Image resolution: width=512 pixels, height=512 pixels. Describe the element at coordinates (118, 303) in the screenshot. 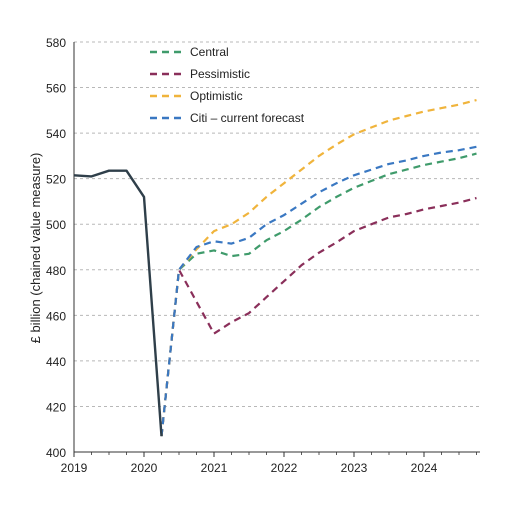

I see `history-line` at that location.